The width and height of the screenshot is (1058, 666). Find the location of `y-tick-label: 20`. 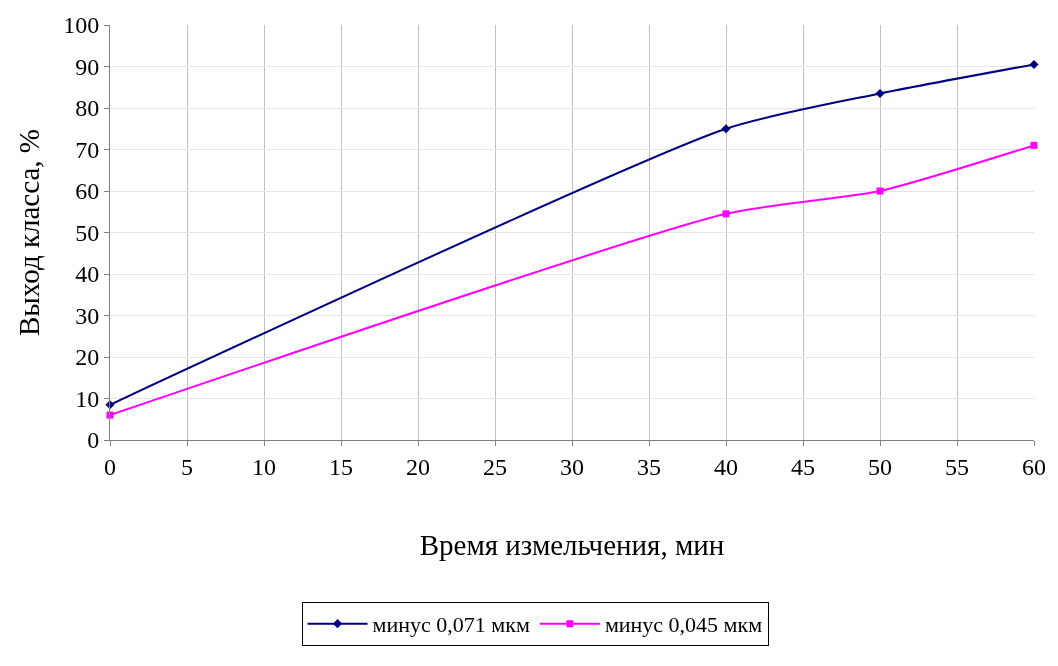

y-tick-label: 20 is located at coordinates (87, 357).